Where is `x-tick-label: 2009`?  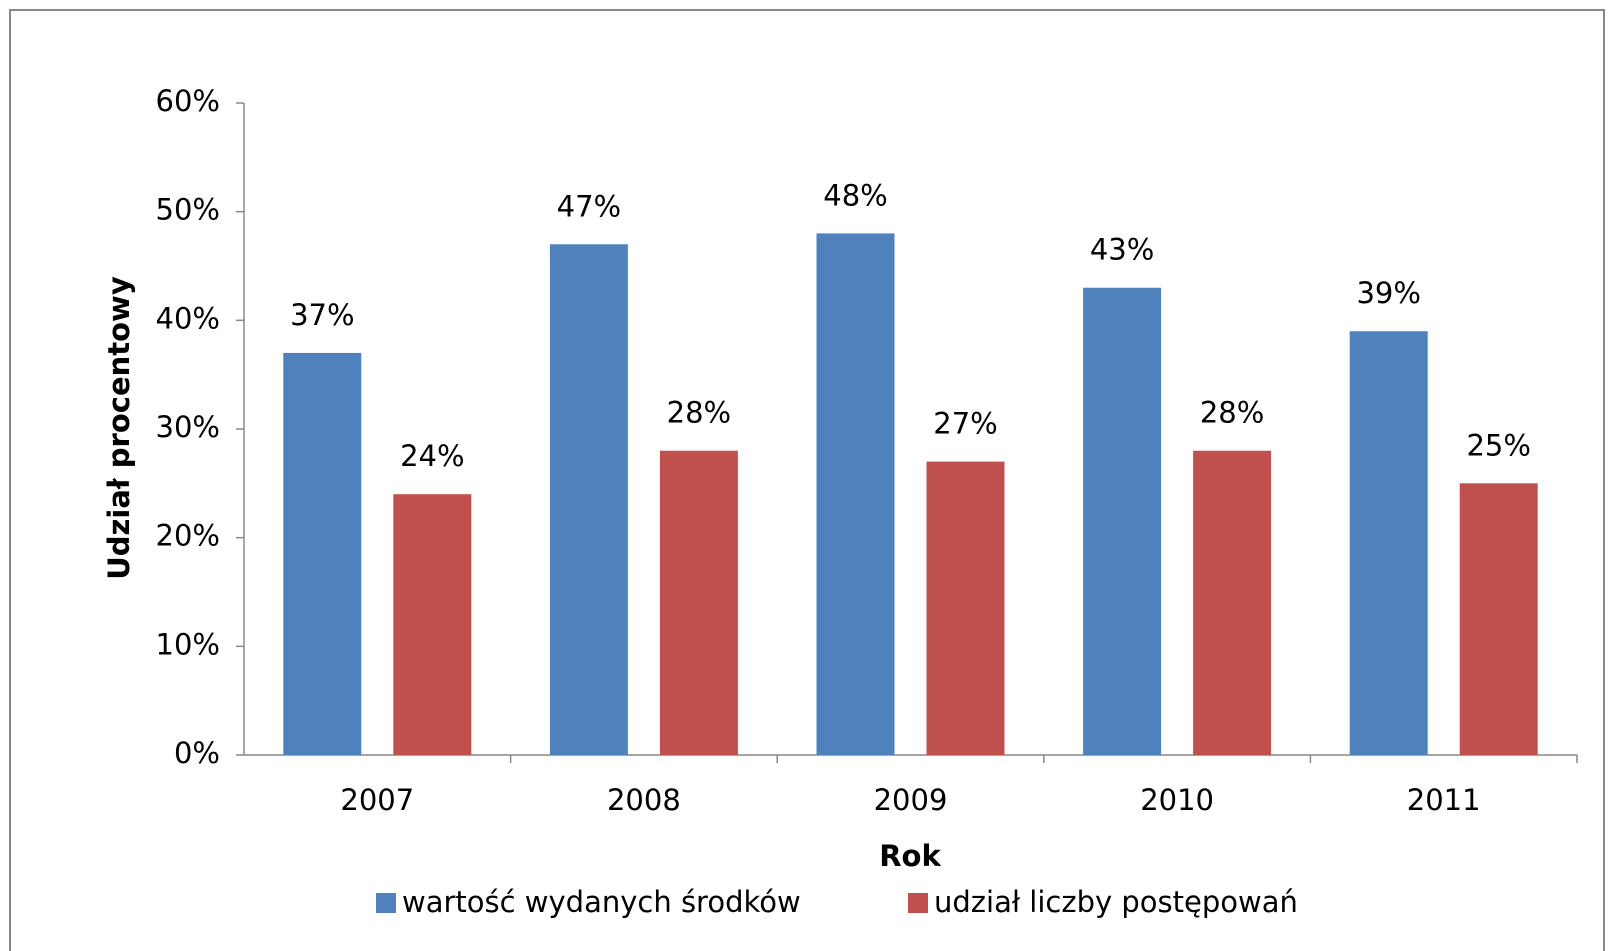 x-tick-label: 2009 is located at coordinates (911, 800).